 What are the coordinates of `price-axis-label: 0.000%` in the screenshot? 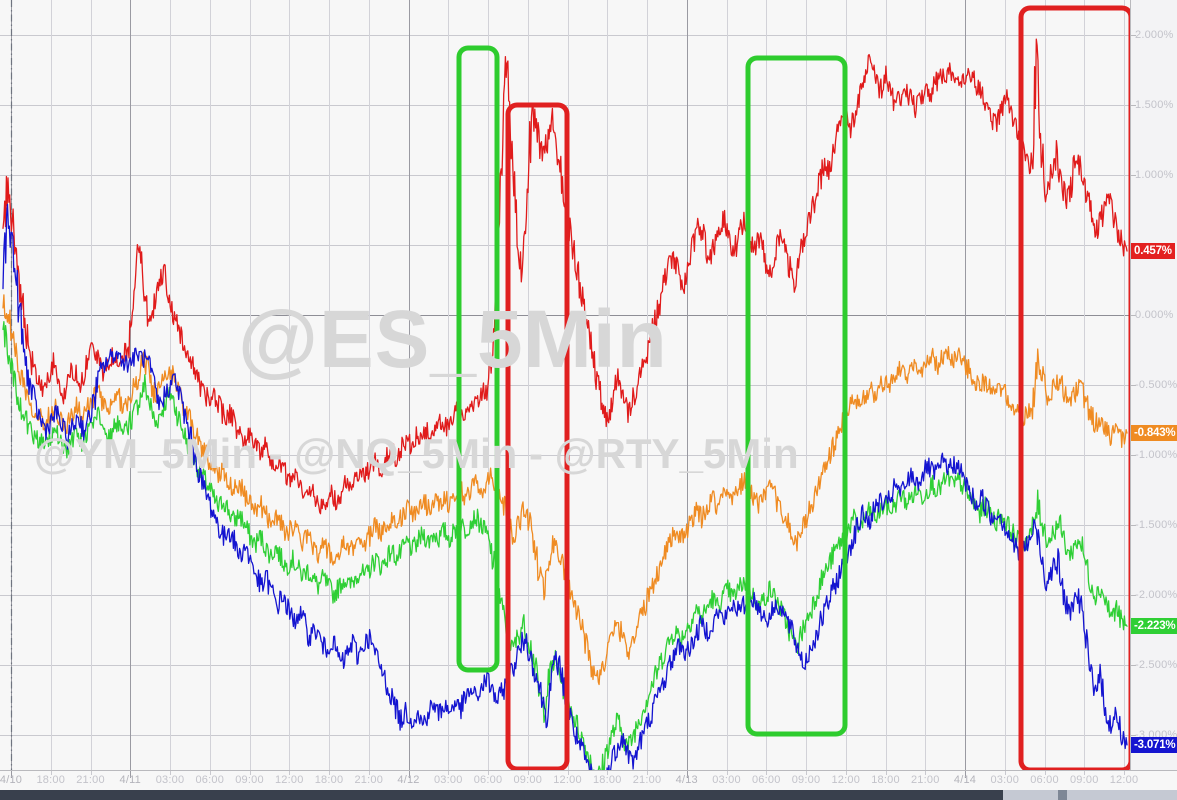 It's located at (1154, 315).